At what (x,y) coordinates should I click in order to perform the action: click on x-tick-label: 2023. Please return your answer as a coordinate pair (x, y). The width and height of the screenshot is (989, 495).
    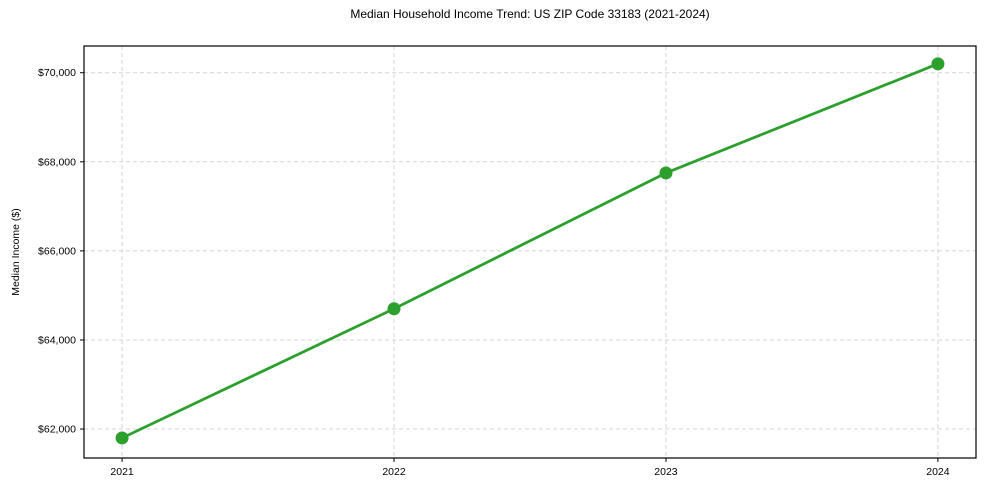
    Looking at the image, I should click on (666, 472).